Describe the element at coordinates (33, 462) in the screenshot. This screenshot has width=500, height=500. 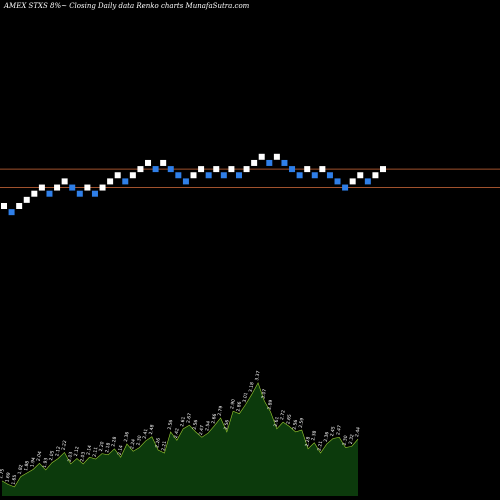
I see `data-label: 1.94` at that location.